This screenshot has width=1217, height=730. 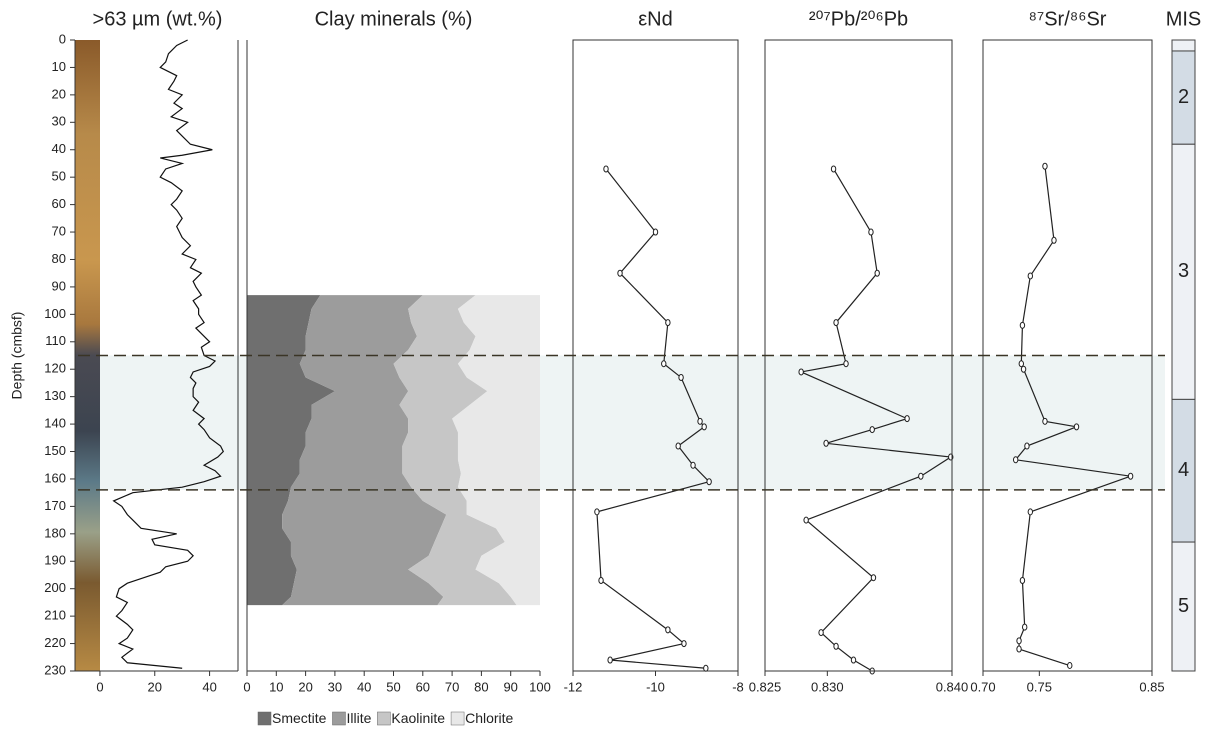 What do you see at coordinates (55, 395) in the screenshot?
I see `y-tick-label: 130` at bounding box center [55, 395].